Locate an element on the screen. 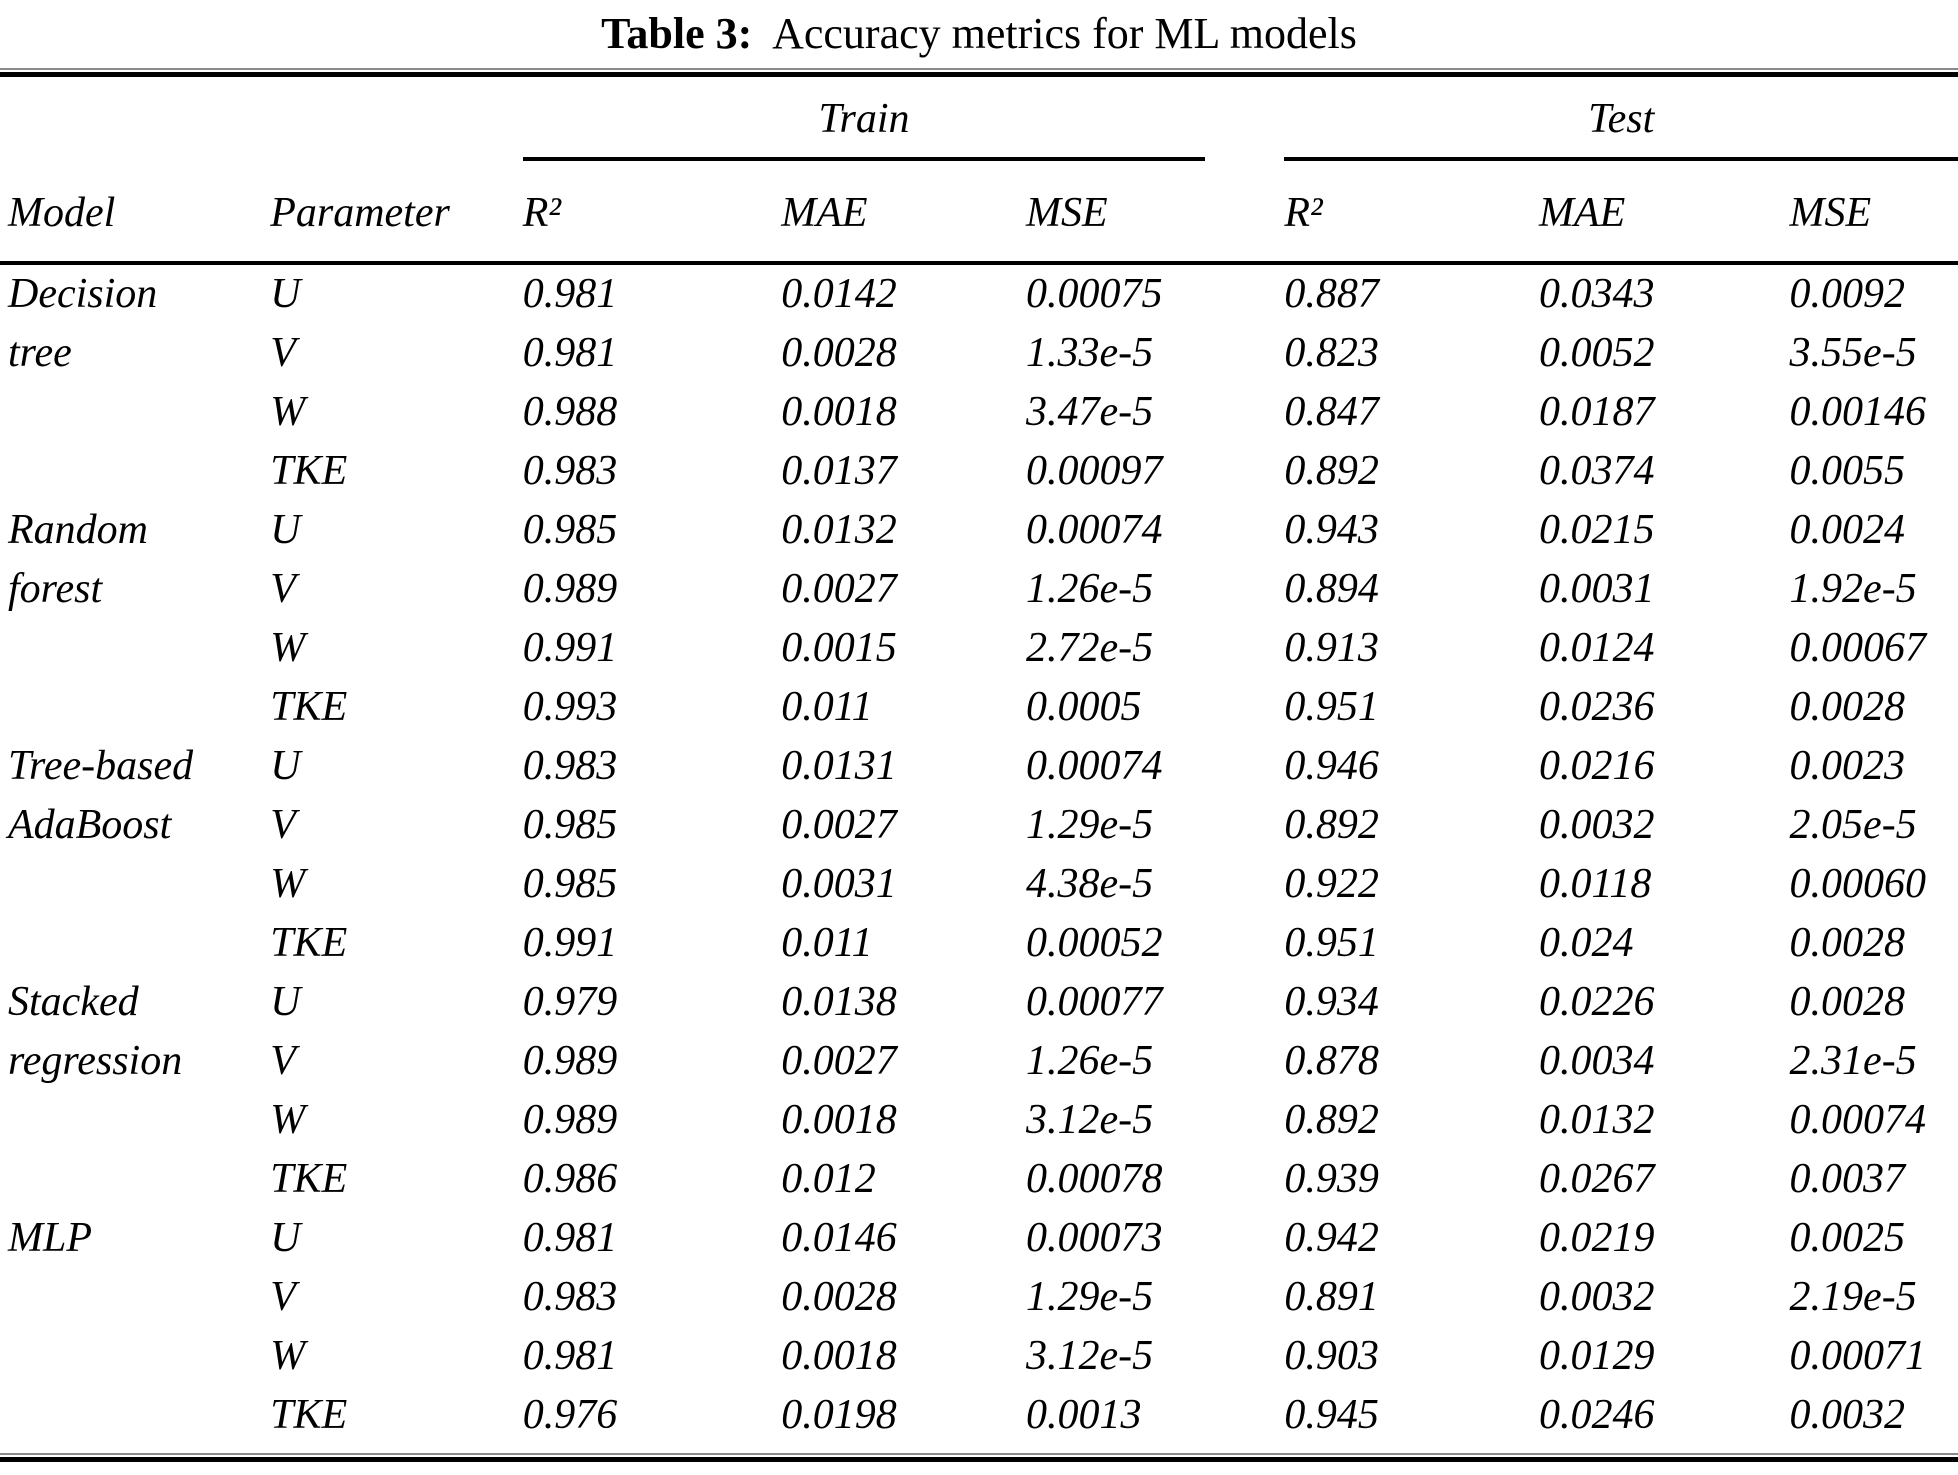  test-r2-value: 0.823 is located at coordinates (1331, 353).